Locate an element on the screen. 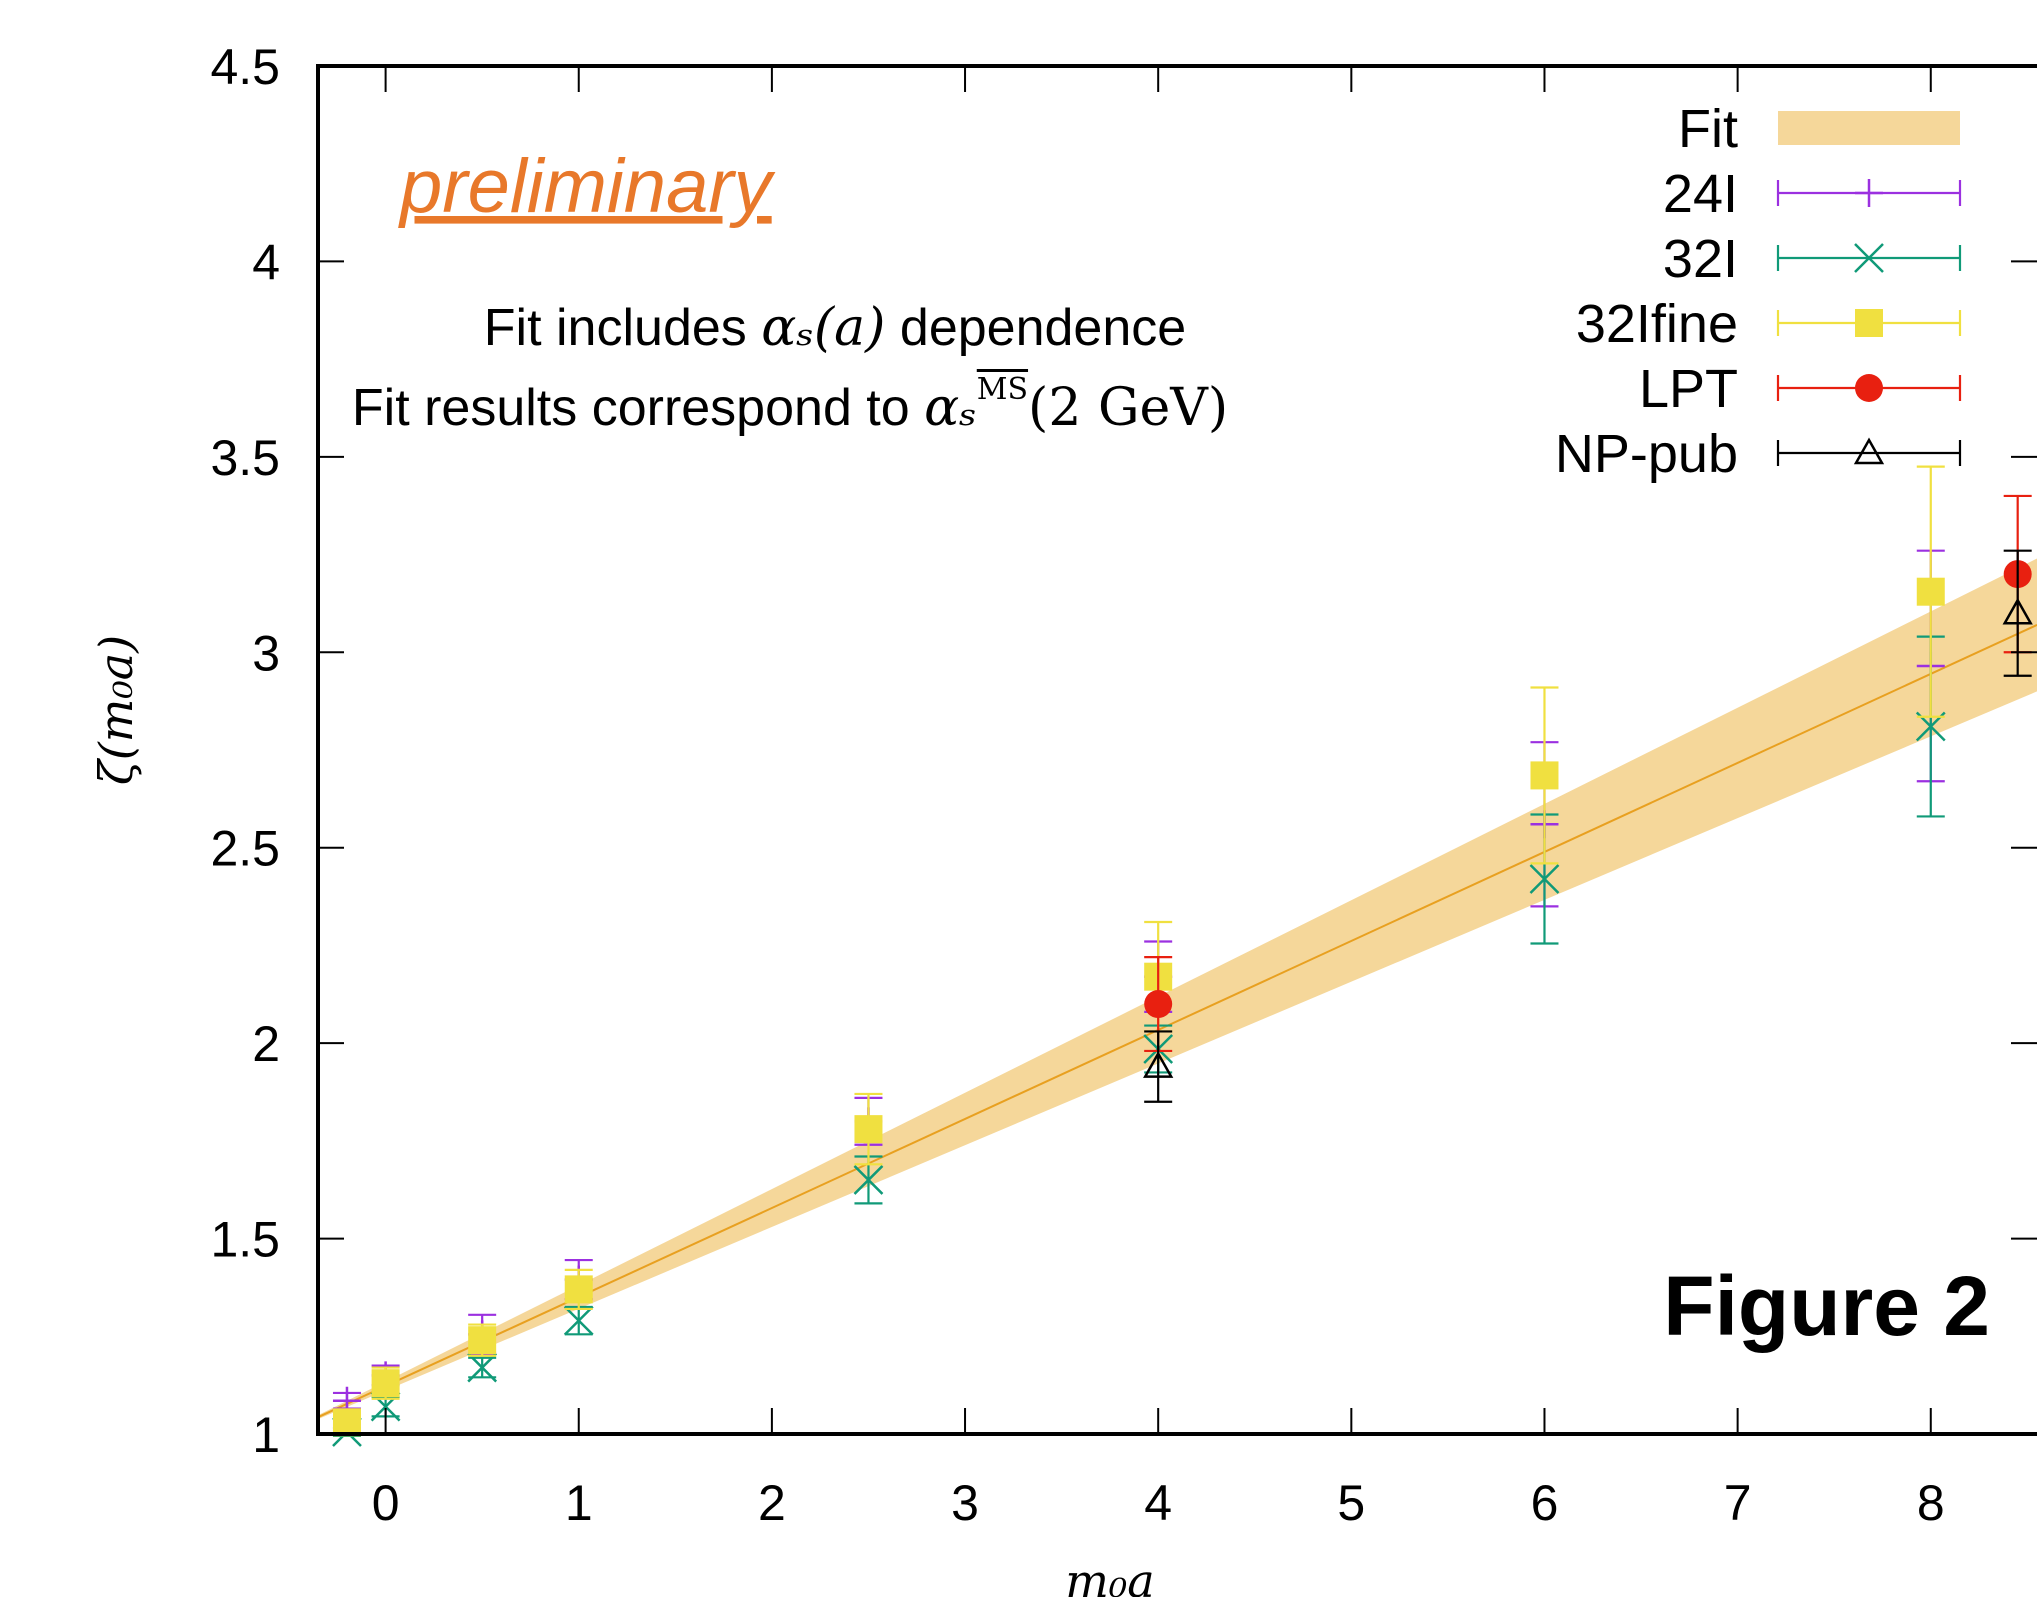 The width and height of the screenshot is (2037, 1597). note-line-1: Fit includes αₛ(a) dependence is located at coordinates (835, 328).